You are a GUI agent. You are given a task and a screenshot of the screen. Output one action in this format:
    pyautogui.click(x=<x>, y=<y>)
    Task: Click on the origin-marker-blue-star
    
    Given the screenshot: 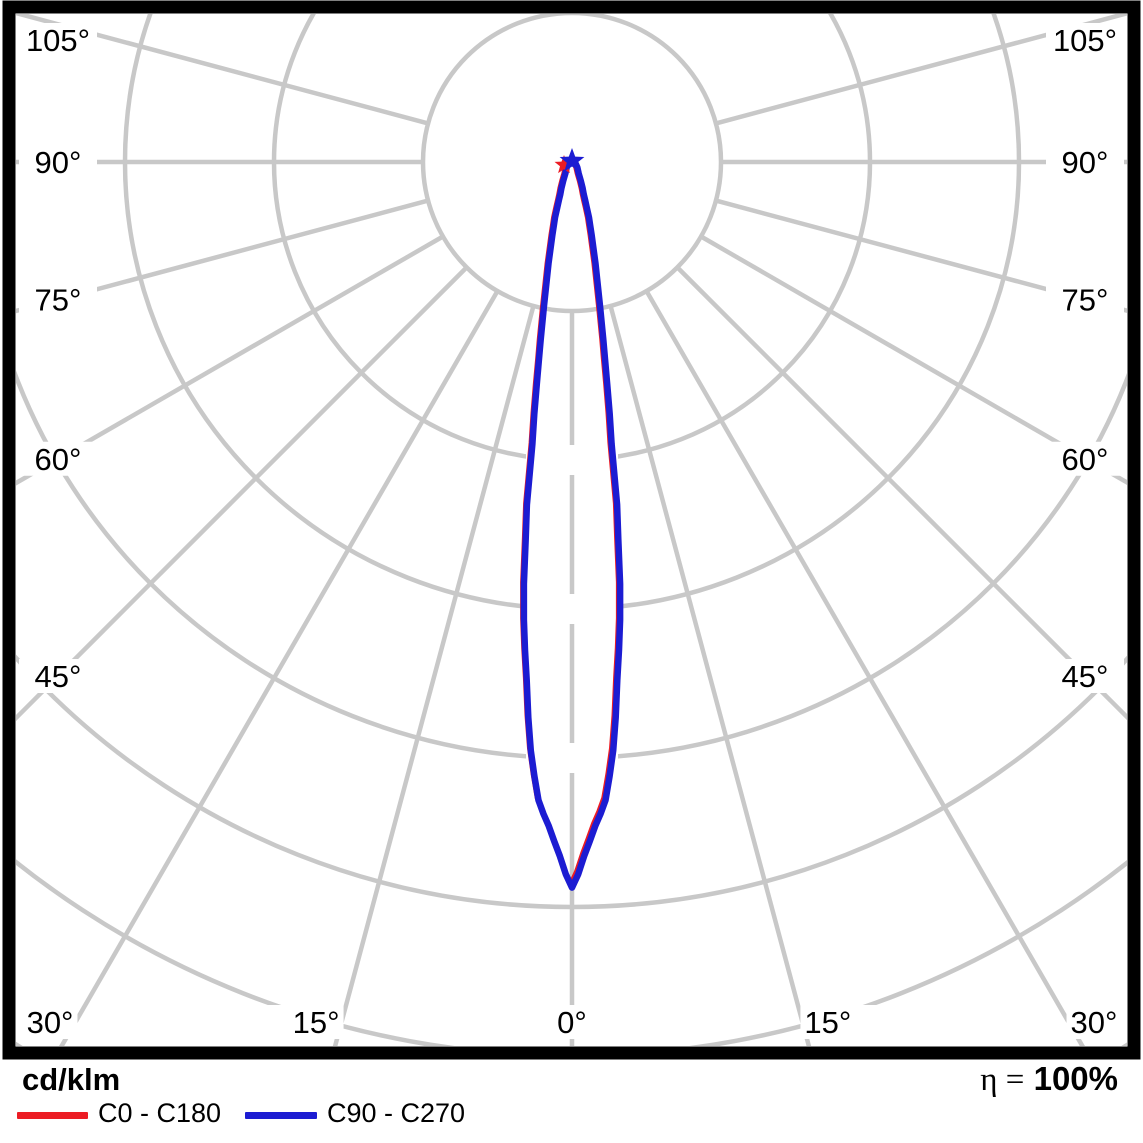 What is the action you would take?
    pyautogui.click(x=572, y=160)
    